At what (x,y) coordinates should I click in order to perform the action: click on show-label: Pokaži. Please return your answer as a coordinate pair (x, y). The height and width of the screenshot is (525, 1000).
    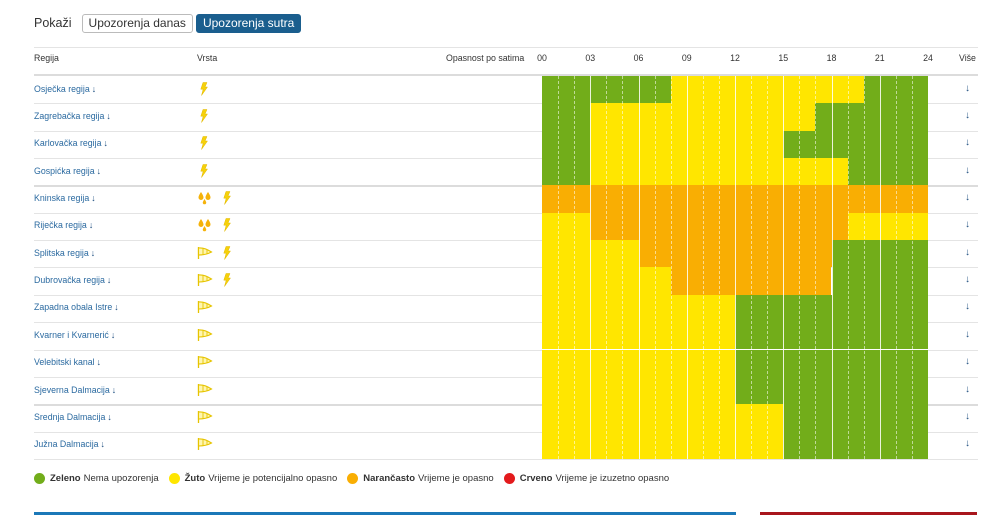
    Looking at the image, I should click on (53, 23).